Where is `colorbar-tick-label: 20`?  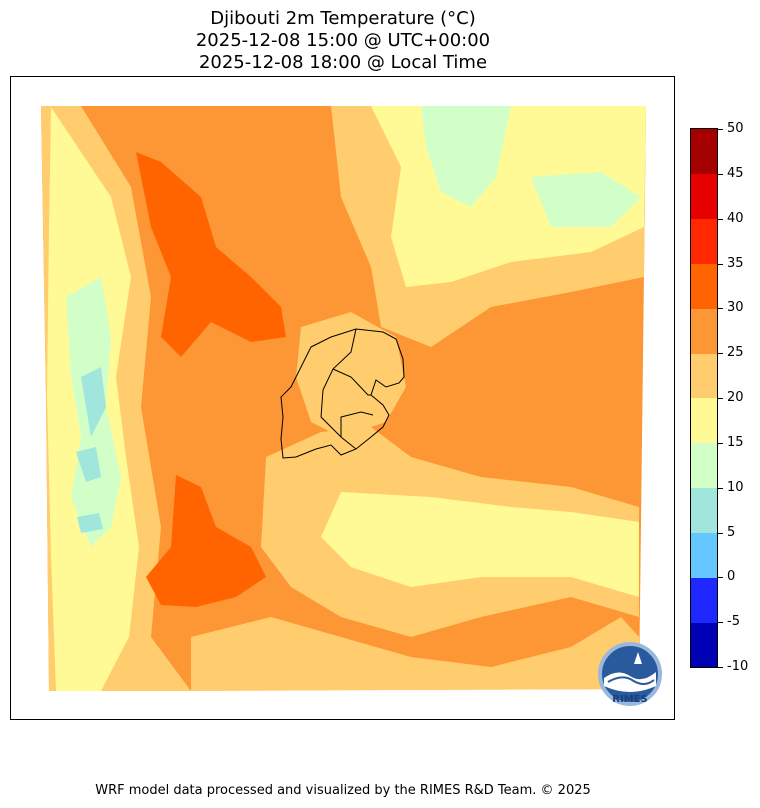 colorbar-tick-label: 20 is located at coordinates (735, 397).